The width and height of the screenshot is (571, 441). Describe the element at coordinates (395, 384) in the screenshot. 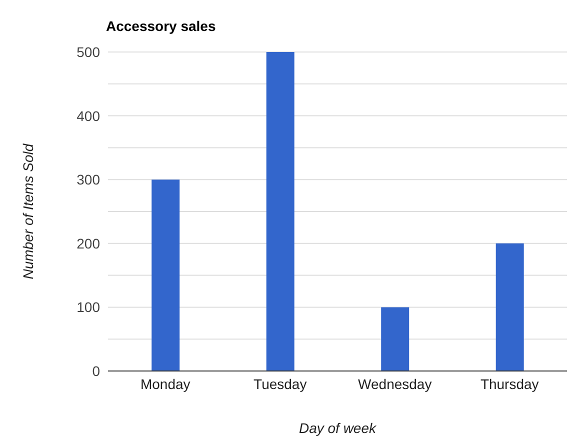

I see `x-tick-label: Wednesday` at that location.